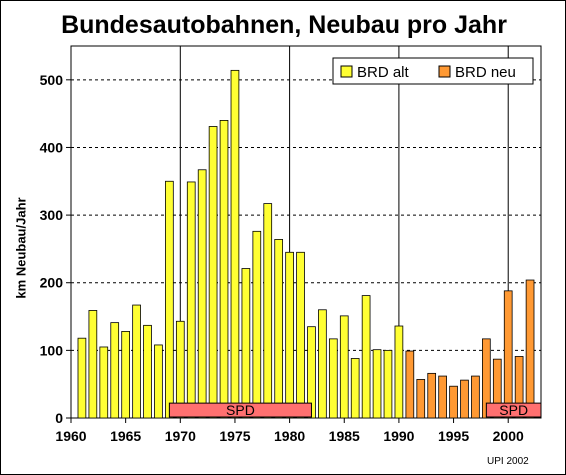 The width and height of the screenshot is (566, 475). Describe the element at coordinates (508, 461) in the screenshot. I see `credit-text: UPI 2002` at that location.